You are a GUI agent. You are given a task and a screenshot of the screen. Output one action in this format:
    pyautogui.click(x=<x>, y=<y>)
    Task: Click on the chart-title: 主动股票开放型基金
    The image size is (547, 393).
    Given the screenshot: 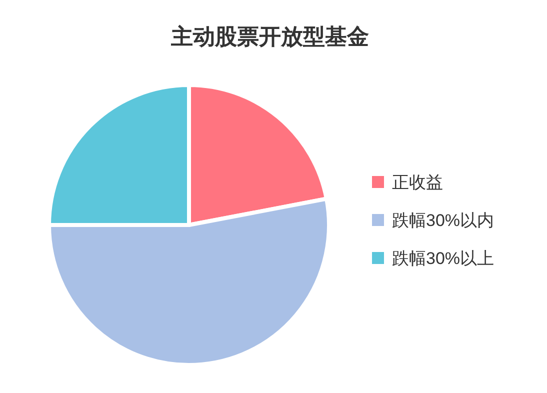 What is the action you would take?
    pyautogui.click(x=269, y=36)
    